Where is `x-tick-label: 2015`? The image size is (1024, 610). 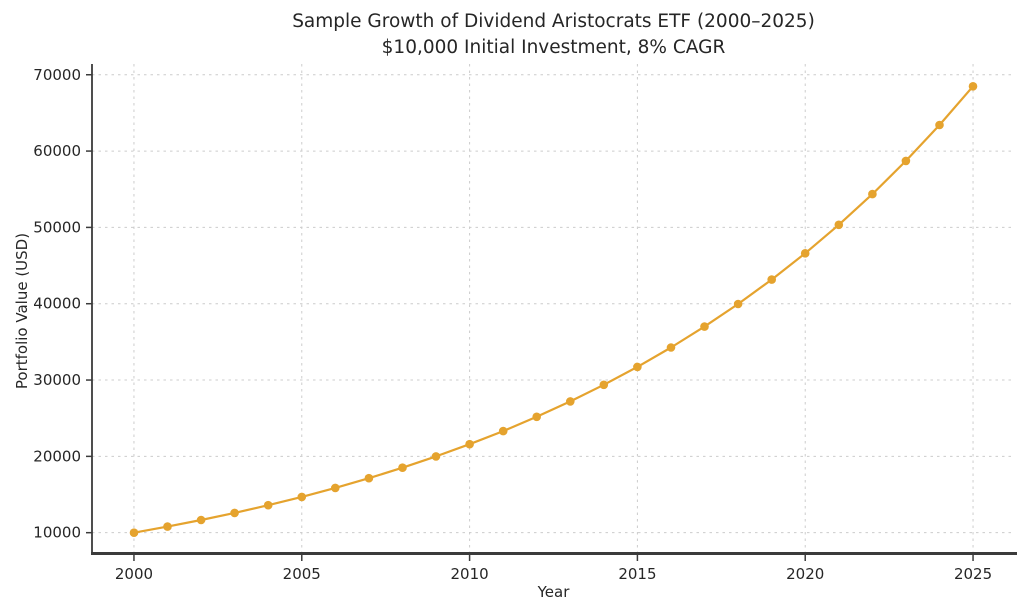
x-tick-label: 2015 is located at coordinates (637, 574).